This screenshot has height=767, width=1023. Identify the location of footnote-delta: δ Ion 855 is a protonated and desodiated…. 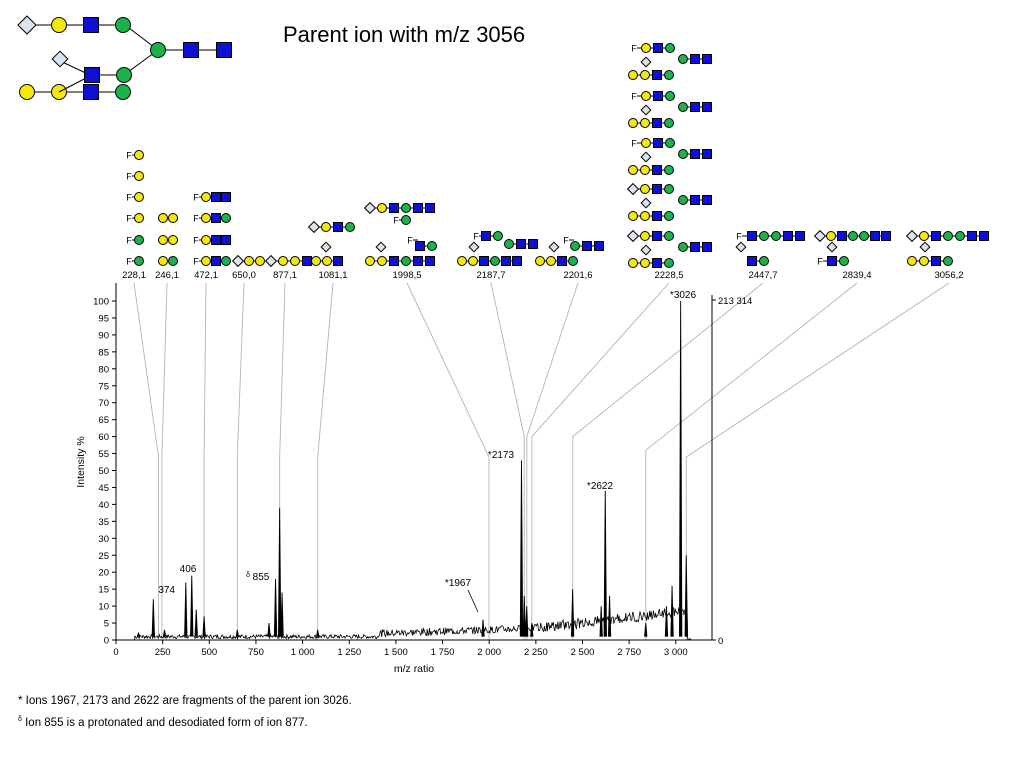
(163, 722).